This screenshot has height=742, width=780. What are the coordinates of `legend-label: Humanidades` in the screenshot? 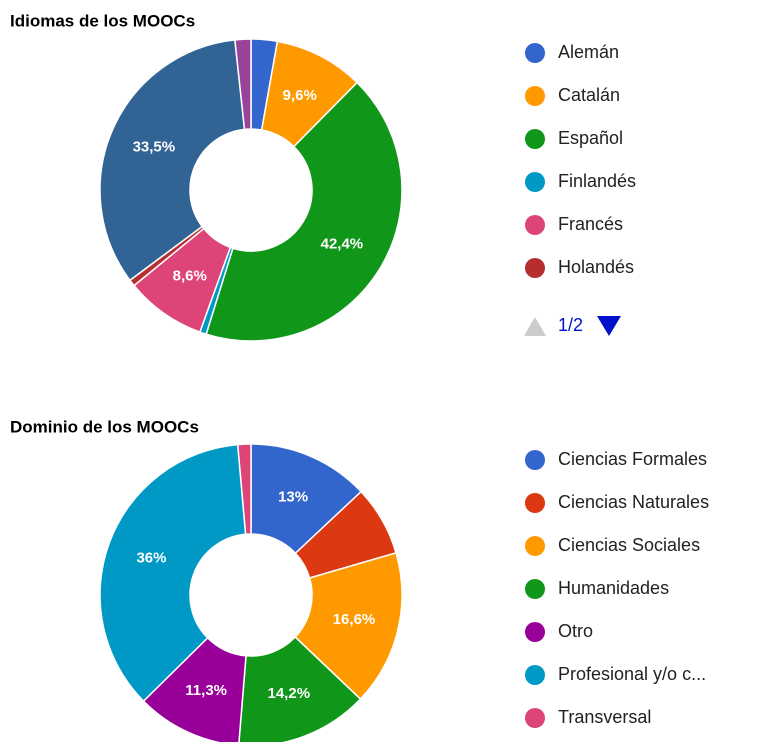 It's located at (613, 588).